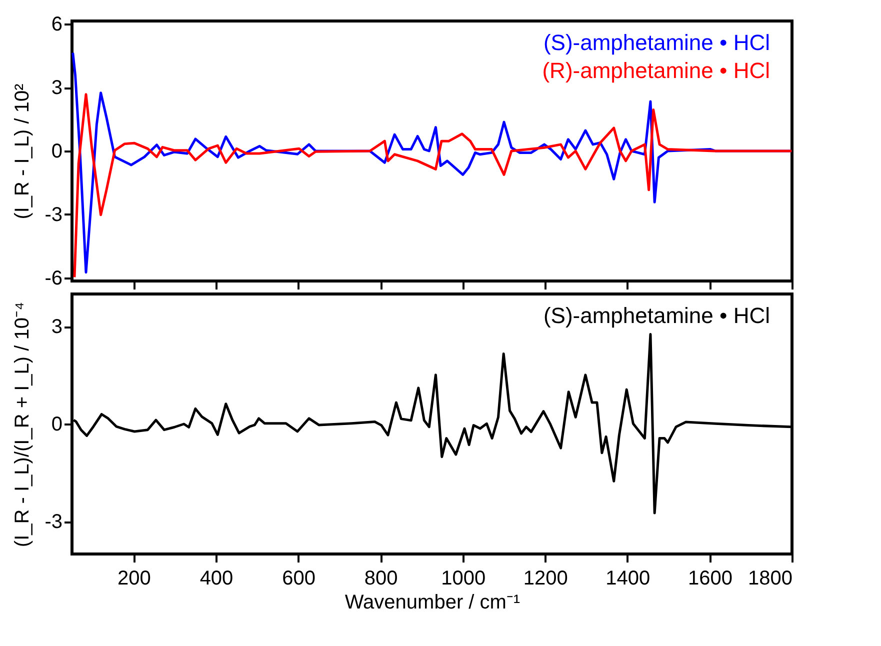 The image size is (881, 646). What do you see at coordinates (134, 579) in the screenshot?
I see `x-tick-label: 200` at bounding box center [134, 579].